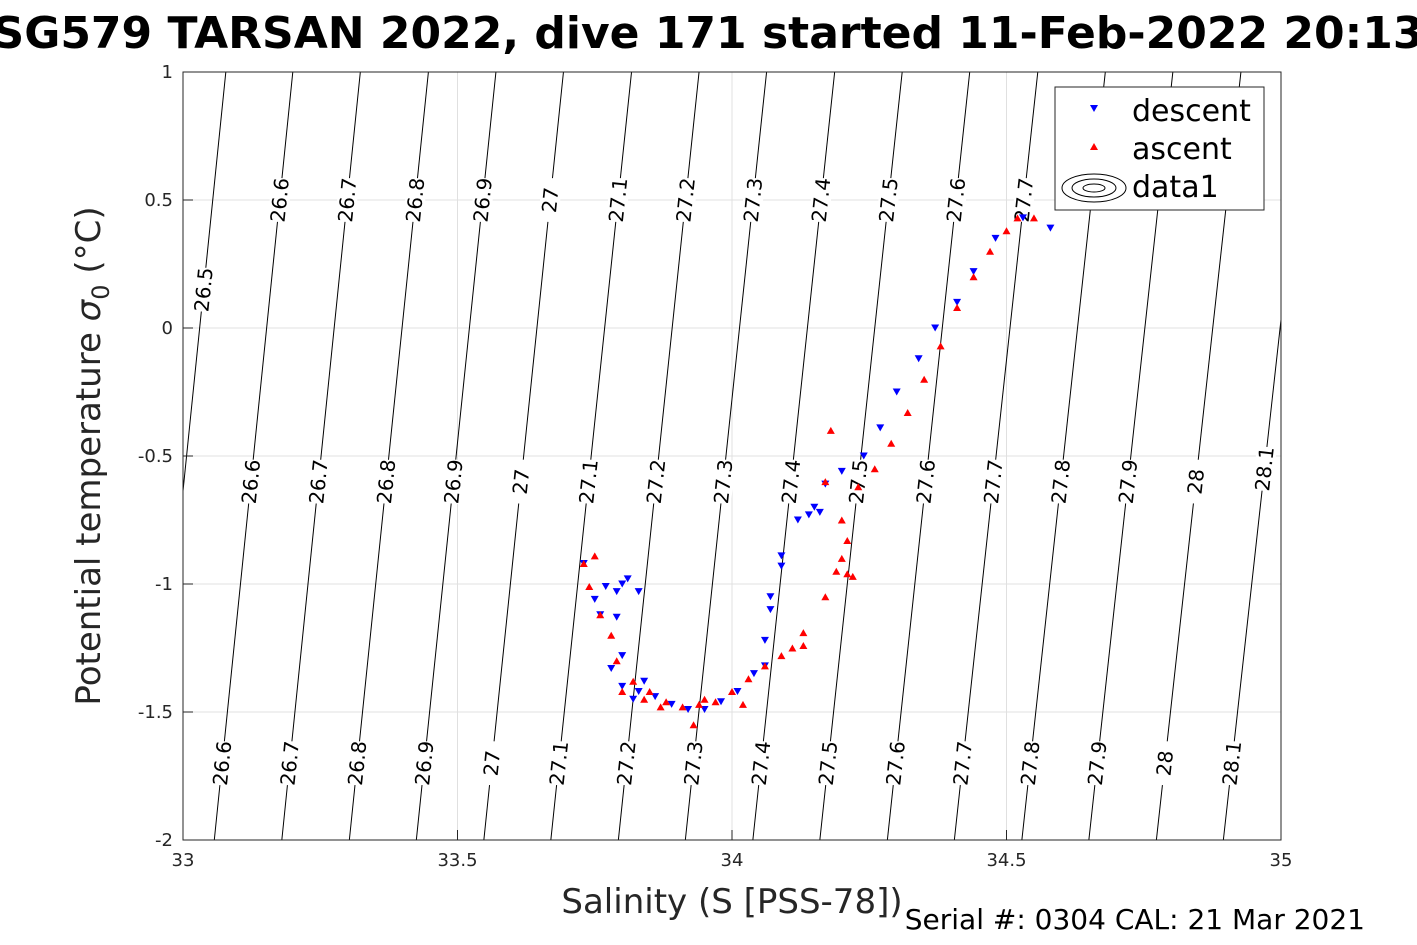  What do you see at coordinates (1135, 919) in the screenshot?
I see `footer-serial-cal: Serial #: 0304 CAL: 21 Mar 2021` at bounding box center [1135, 919].